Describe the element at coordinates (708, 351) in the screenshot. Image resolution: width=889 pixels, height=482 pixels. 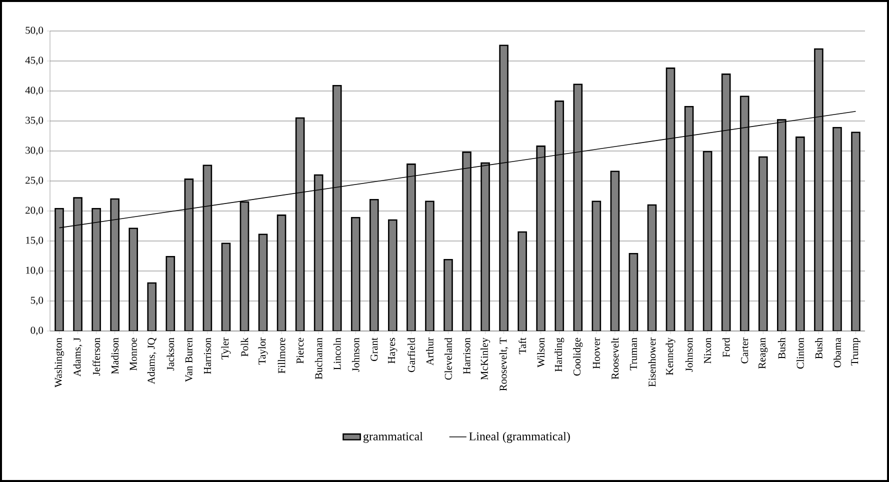
I see `x-tick-label: Nixon` at that location.